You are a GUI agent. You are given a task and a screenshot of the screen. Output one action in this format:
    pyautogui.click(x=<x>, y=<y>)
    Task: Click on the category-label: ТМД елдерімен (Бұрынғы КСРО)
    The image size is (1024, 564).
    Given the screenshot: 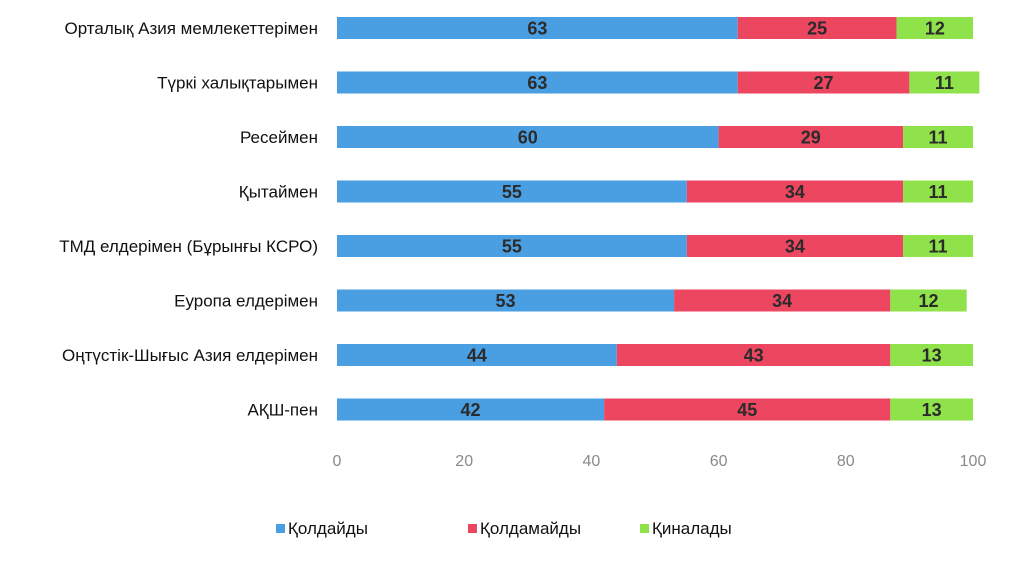 What is the action you would take?
    pyautogui.click(x=188, y=246)
    